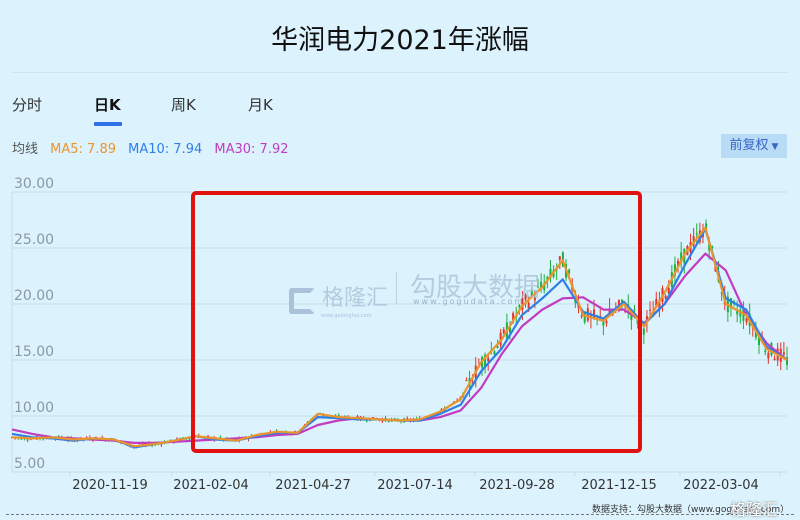 Image resolution: width=800 pixels, height=520 pixels. What do you see at coordinates (469, 301) in the screenshot?
I see `watermark-gogudata-url: www.gogudata.com` at bounding box center [469, 301].